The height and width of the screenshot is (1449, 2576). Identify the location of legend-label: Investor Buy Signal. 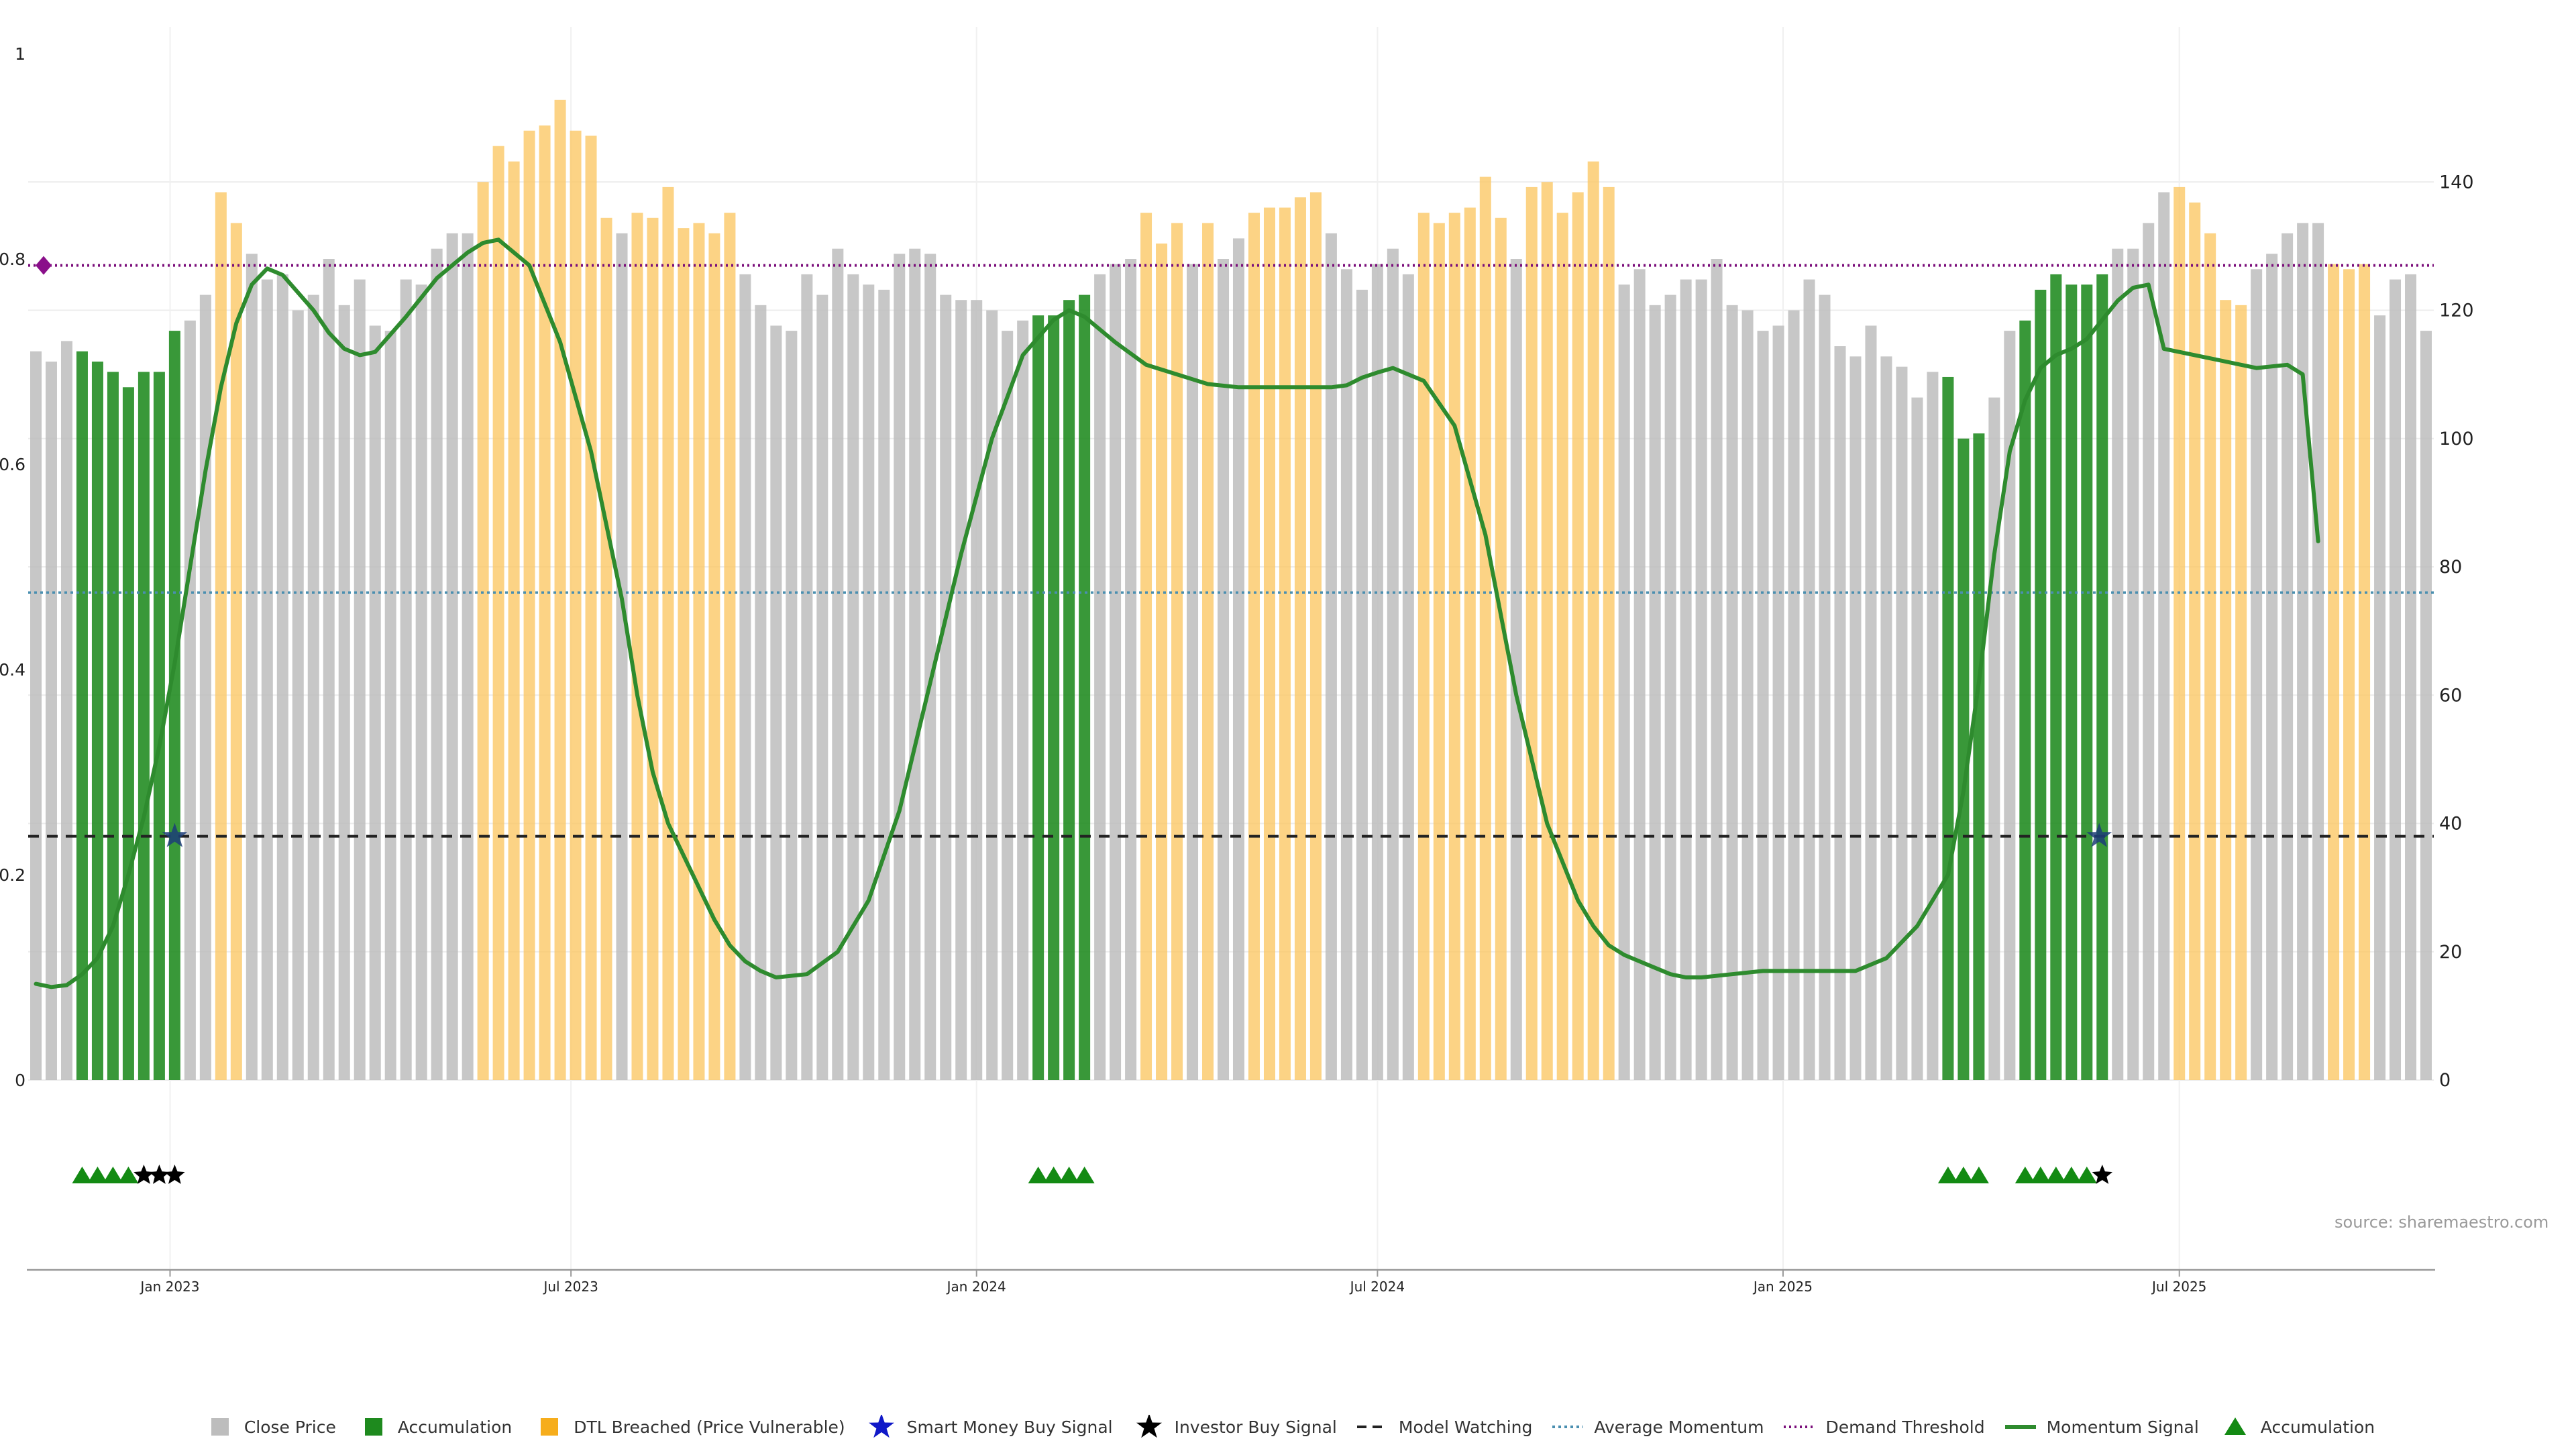
(1255, 1427).